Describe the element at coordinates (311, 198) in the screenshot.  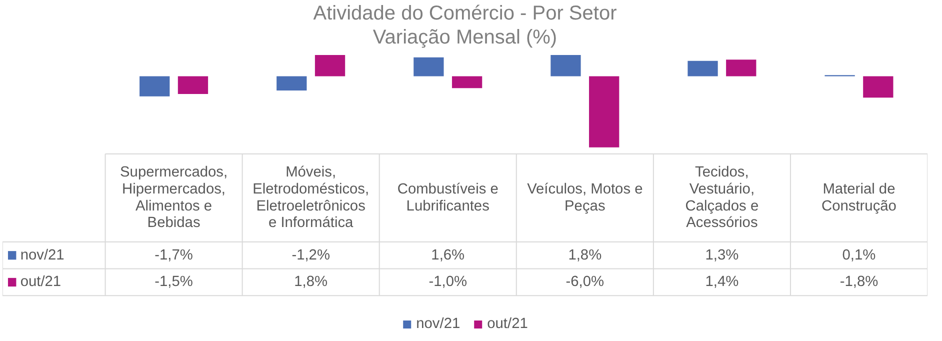
I see `x-tick-label: Móveis, Eletrodomésticos, Eletroeletrônicos e Informática` at that location.